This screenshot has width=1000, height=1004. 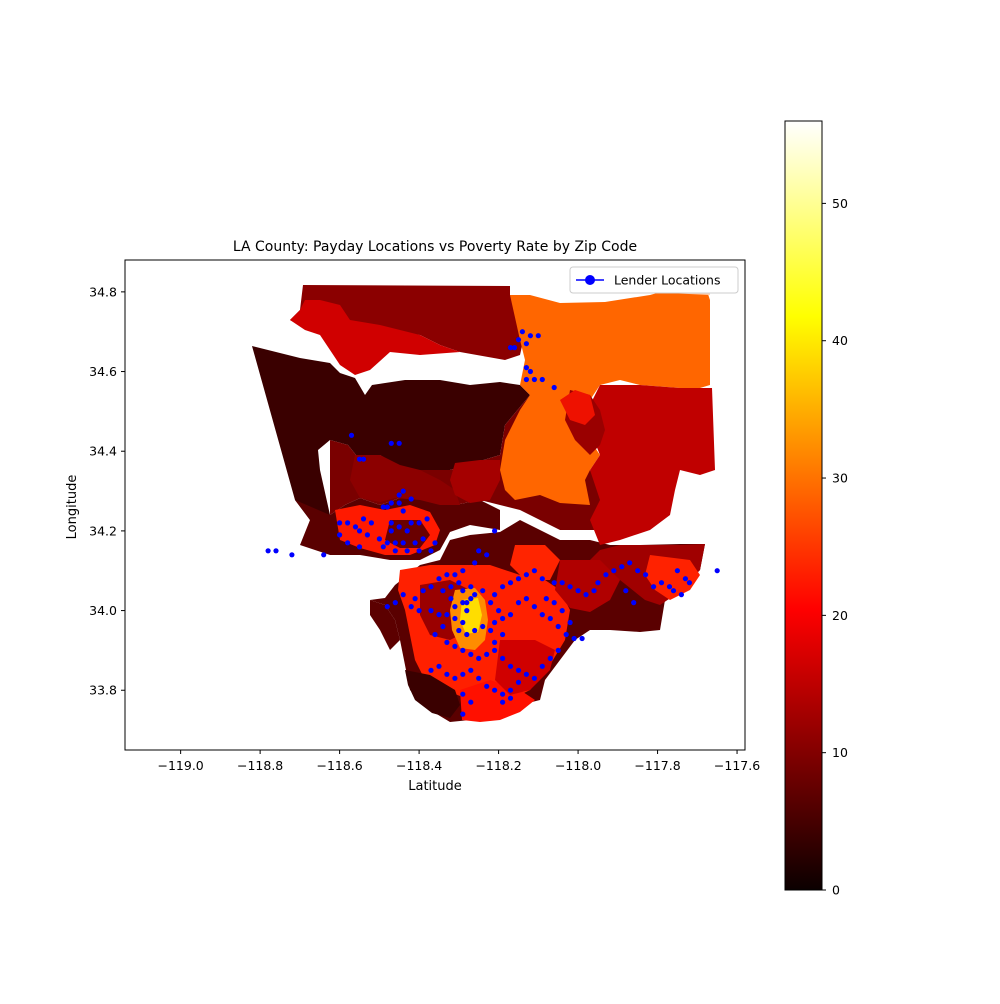 What do you see at coordinates (535, 562) in the screenshot?
I see `region-east-la-red` at bounding box center [535, 562].